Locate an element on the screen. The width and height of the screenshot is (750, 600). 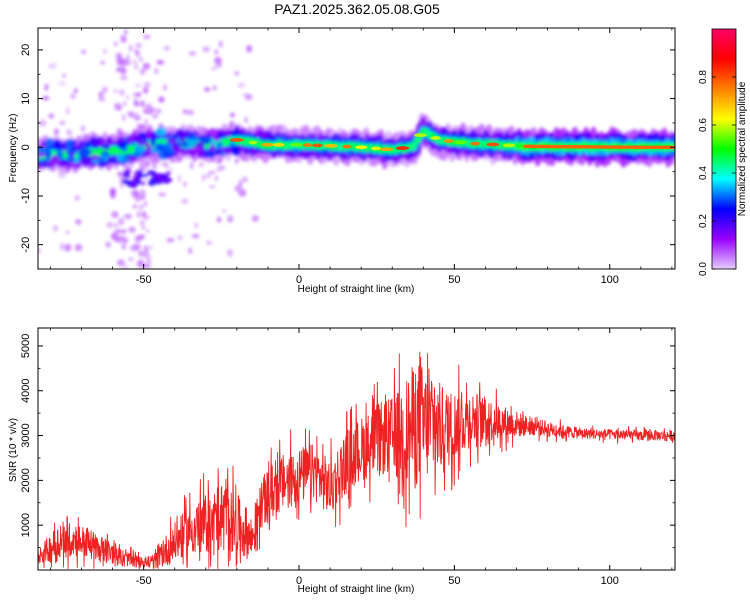
top-y-tick-label: -10 is located at coordinates (26, 196).